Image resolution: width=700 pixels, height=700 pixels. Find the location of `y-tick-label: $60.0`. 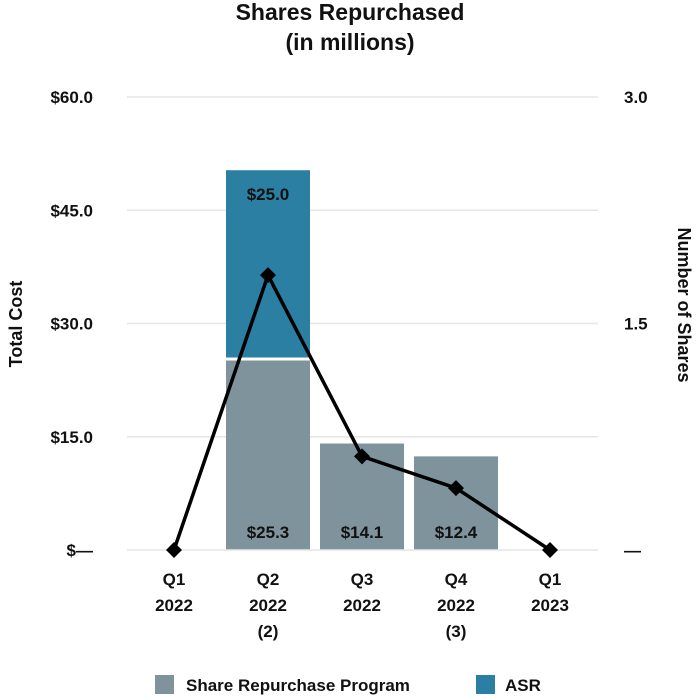

y-tick-label: $60.0 is located at coordinates (71, 97).